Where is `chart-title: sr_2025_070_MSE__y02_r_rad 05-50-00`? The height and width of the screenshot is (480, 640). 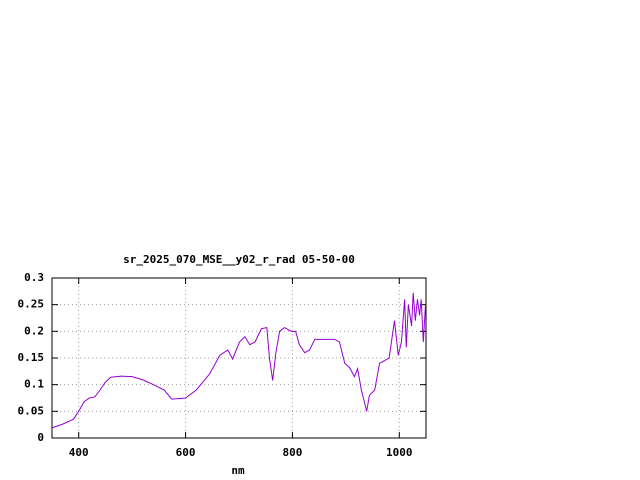 chart-title: sr_2025_070_MSE__y02_r_rad 05-50-00 is located at coordinates (239, 259).